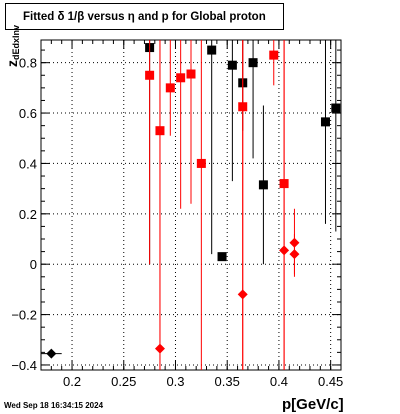 Image resolution: width=400 pixels, height=414 pixels. What do you see at coordinates (28, 214) in the screenshot?
I see `y-tick-label: 0.2` at bounding box center [28, 214].